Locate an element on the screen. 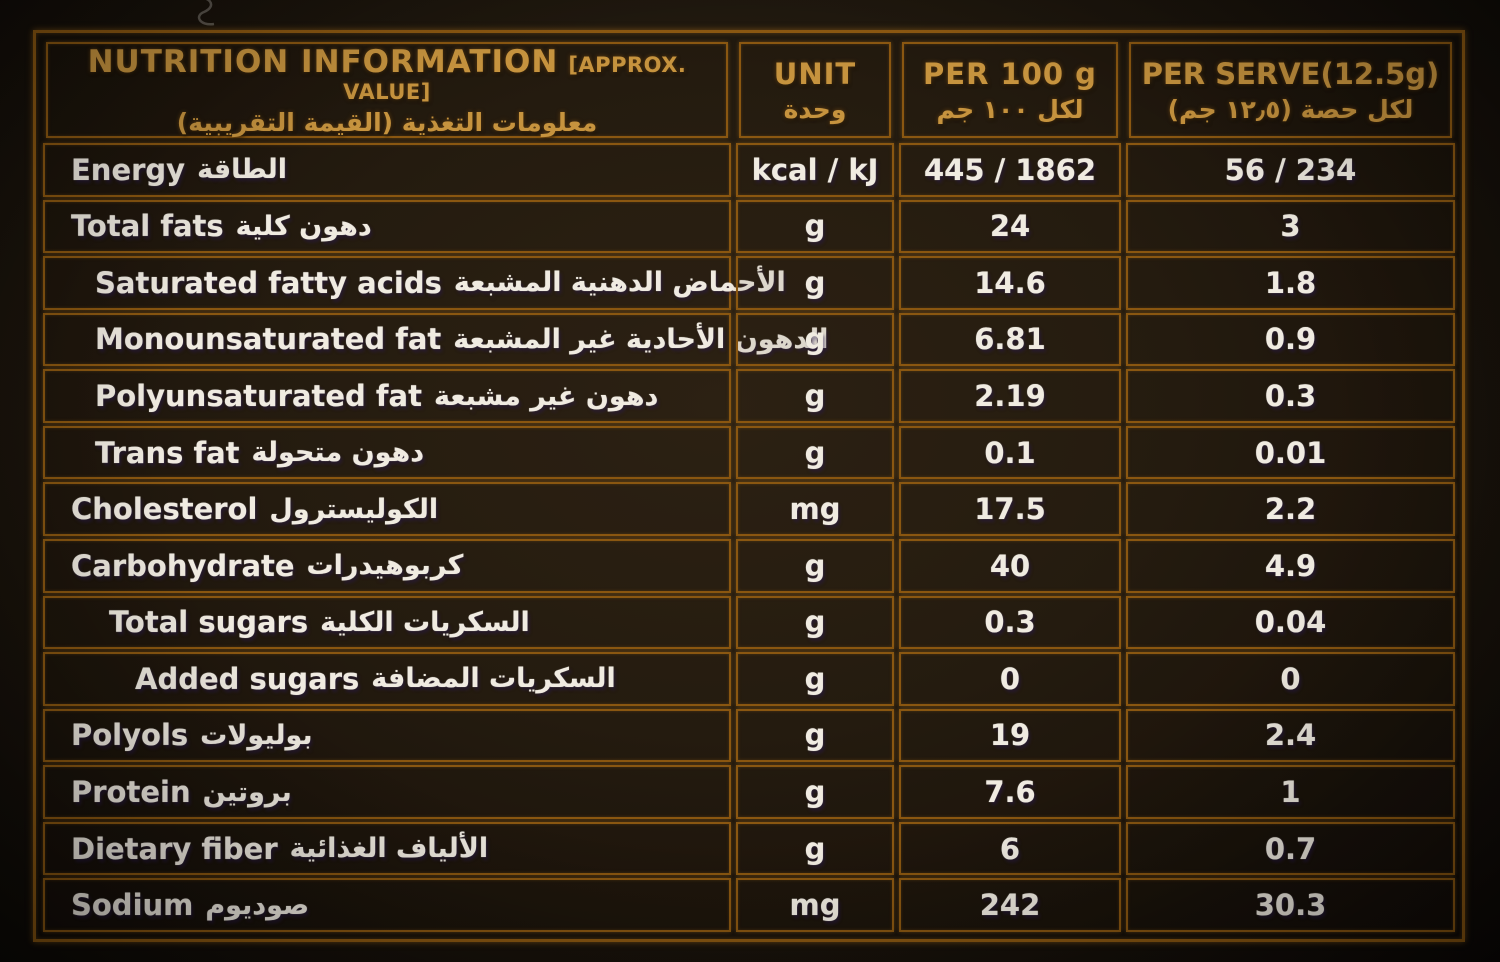 The image size is (1500, 962). row-perserve-value: 1.8 is located at coordinates (1290, 283).